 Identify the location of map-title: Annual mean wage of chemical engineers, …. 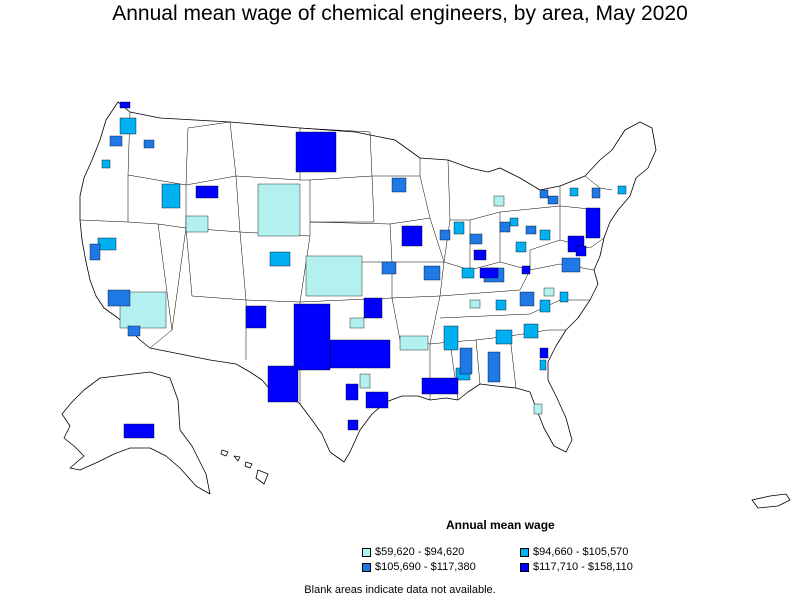
(400, 13).